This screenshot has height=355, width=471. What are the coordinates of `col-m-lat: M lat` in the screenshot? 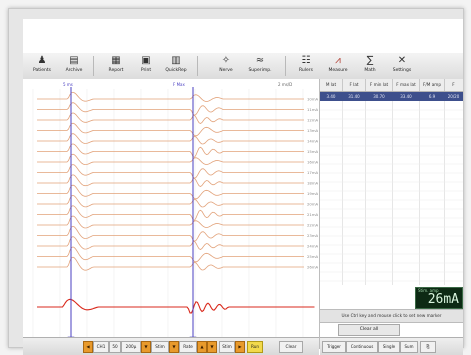 It's located at (331, 85).